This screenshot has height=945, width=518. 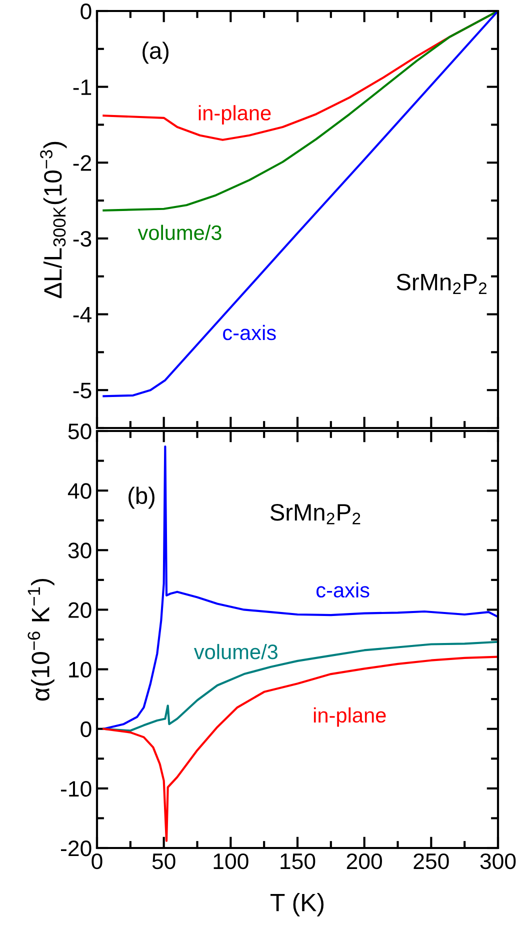 I want to click on y-tick-label: -3, so click(x=82, y=238).